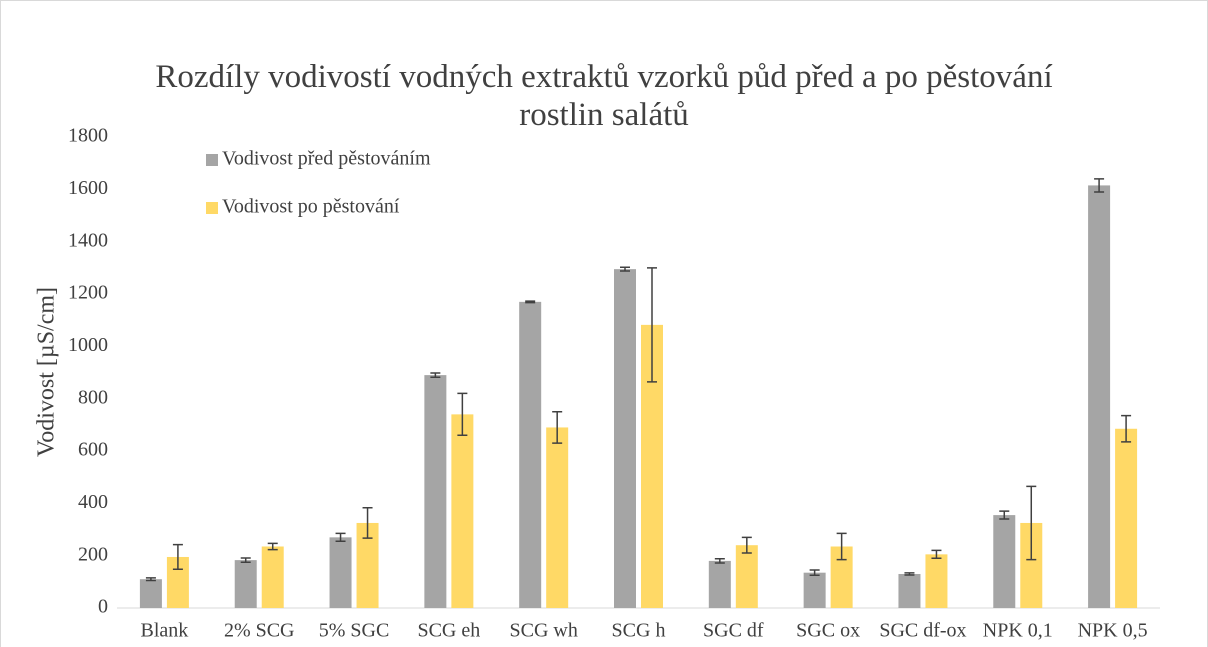 The height and width of the screenshot is (647, 1208). Describe the element at coordinates (88, 345) in the screenshot. I see `y-tick-label: 1000` at that location.